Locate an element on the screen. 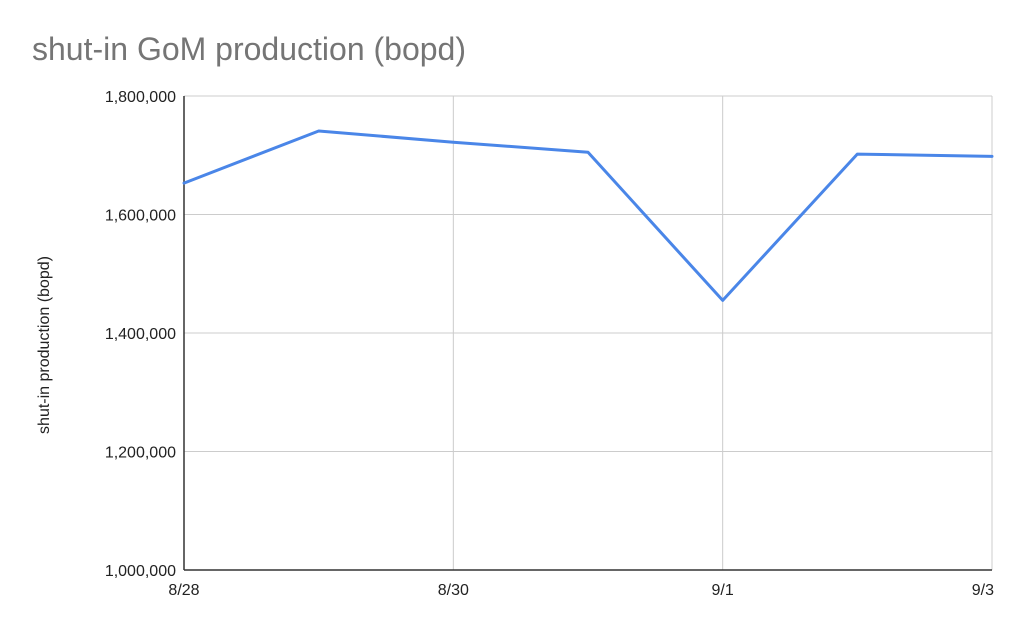 The width and height of the screenshot is (1024, 638). chart-title: shut-in GoM production (bopd) is located at coordinates (249, 49).